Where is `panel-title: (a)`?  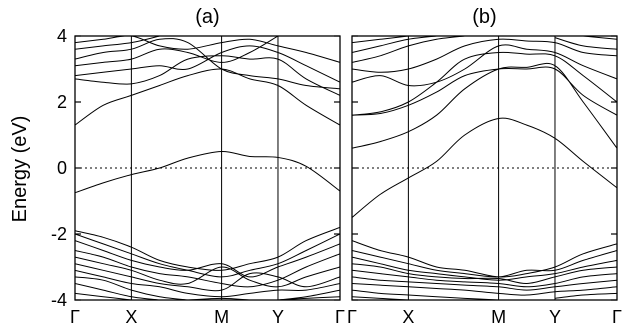
panel-title: (a) is located at coordinates (207, 17).